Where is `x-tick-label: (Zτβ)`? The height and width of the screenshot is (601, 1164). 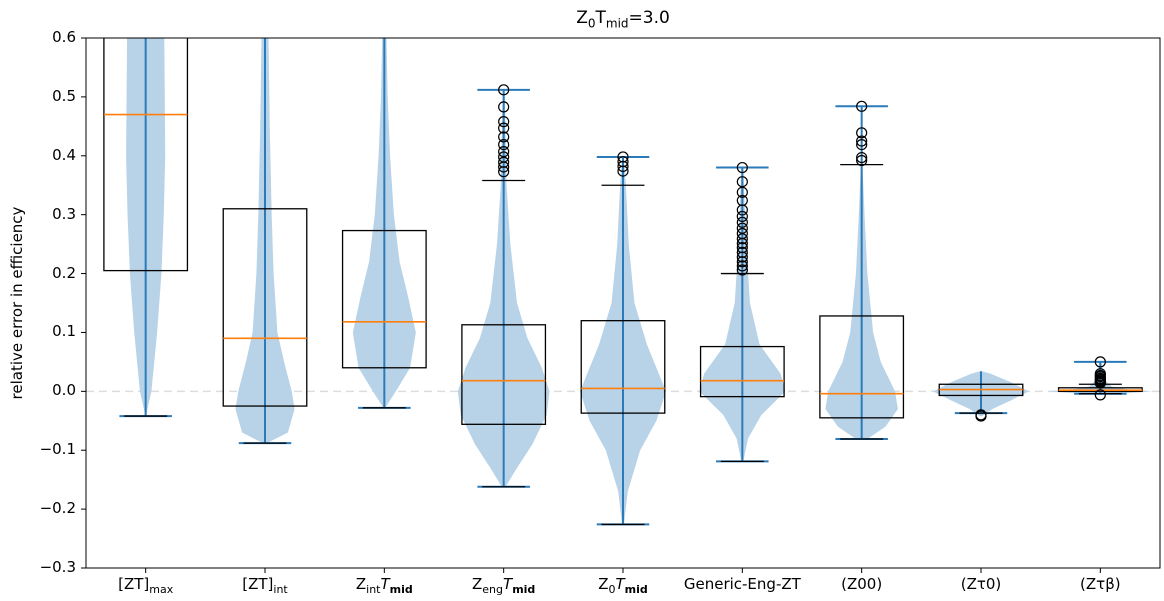
x-tick-label: (Zτβ) is located at coordinates (1100, 584).